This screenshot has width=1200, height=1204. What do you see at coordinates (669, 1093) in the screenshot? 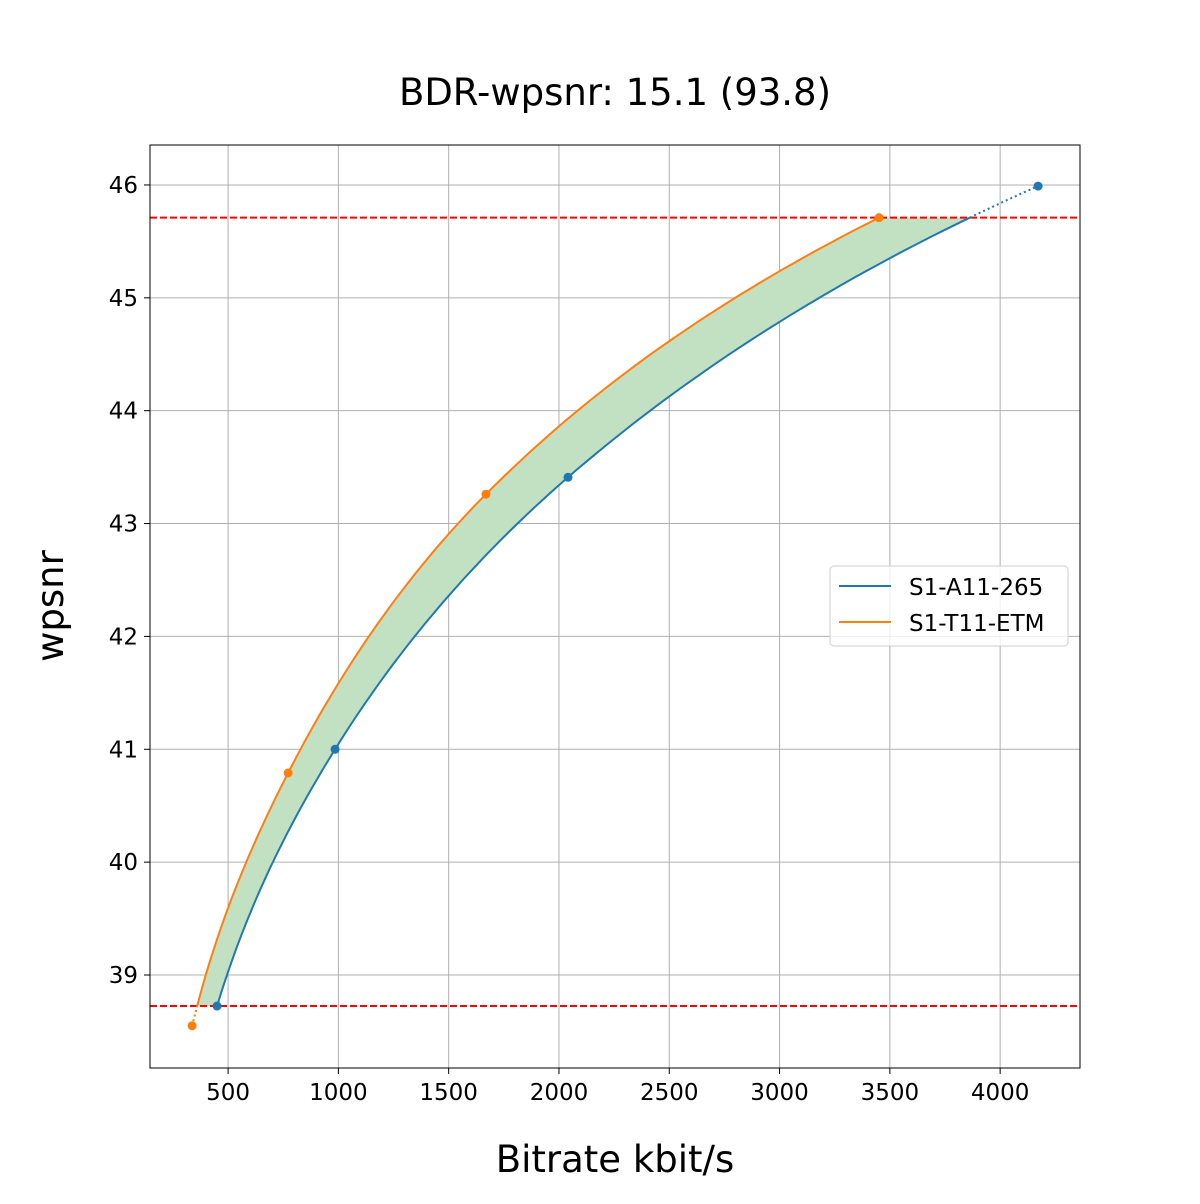
I see `x-tick-label: 2500` at bounding box center [669, 1093].